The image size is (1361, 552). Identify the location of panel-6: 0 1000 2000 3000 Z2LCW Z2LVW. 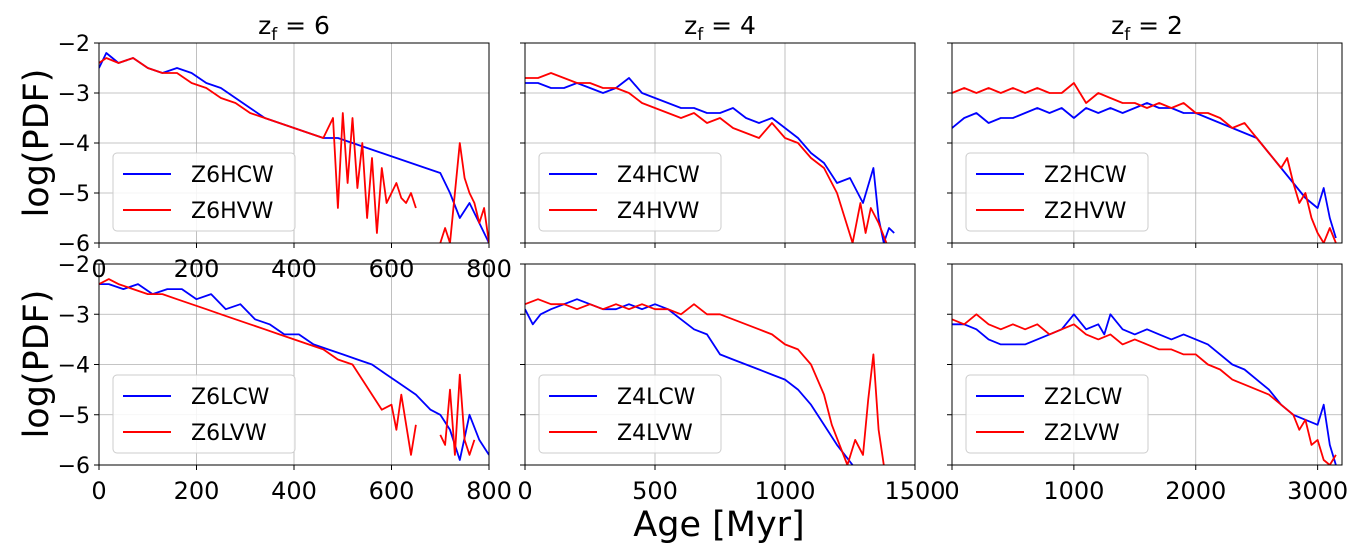
(1146, 384).